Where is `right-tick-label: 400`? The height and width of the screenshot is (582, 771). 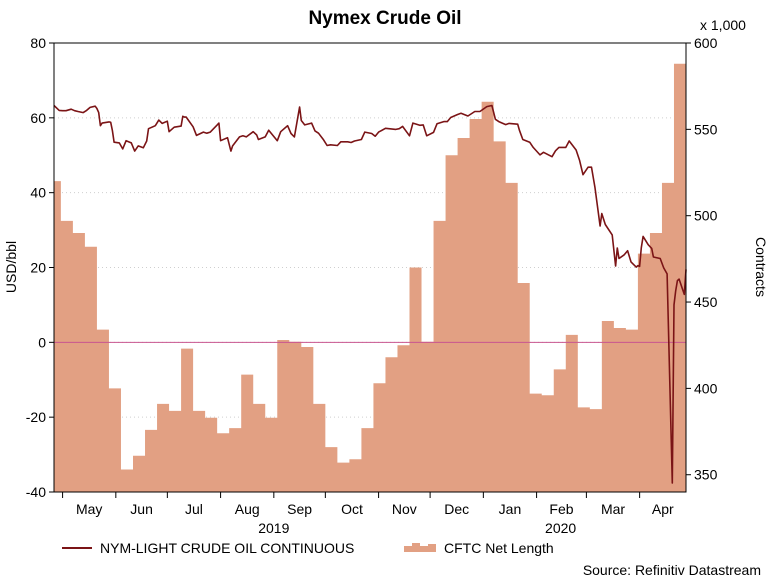 right-tick-label: 400 is located at coordinates (706, 388).